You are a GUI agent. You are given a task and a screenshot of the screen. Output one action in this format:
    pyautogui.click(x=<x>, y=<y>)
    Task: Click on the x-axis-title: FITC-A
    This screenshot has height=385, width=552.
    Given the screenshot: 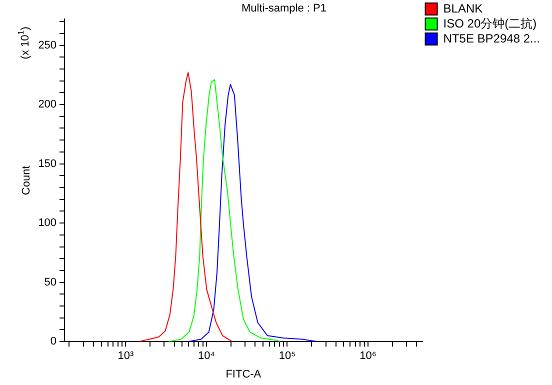 What is the action you would take?
    pyautogui.click(x=244, y=374)
    